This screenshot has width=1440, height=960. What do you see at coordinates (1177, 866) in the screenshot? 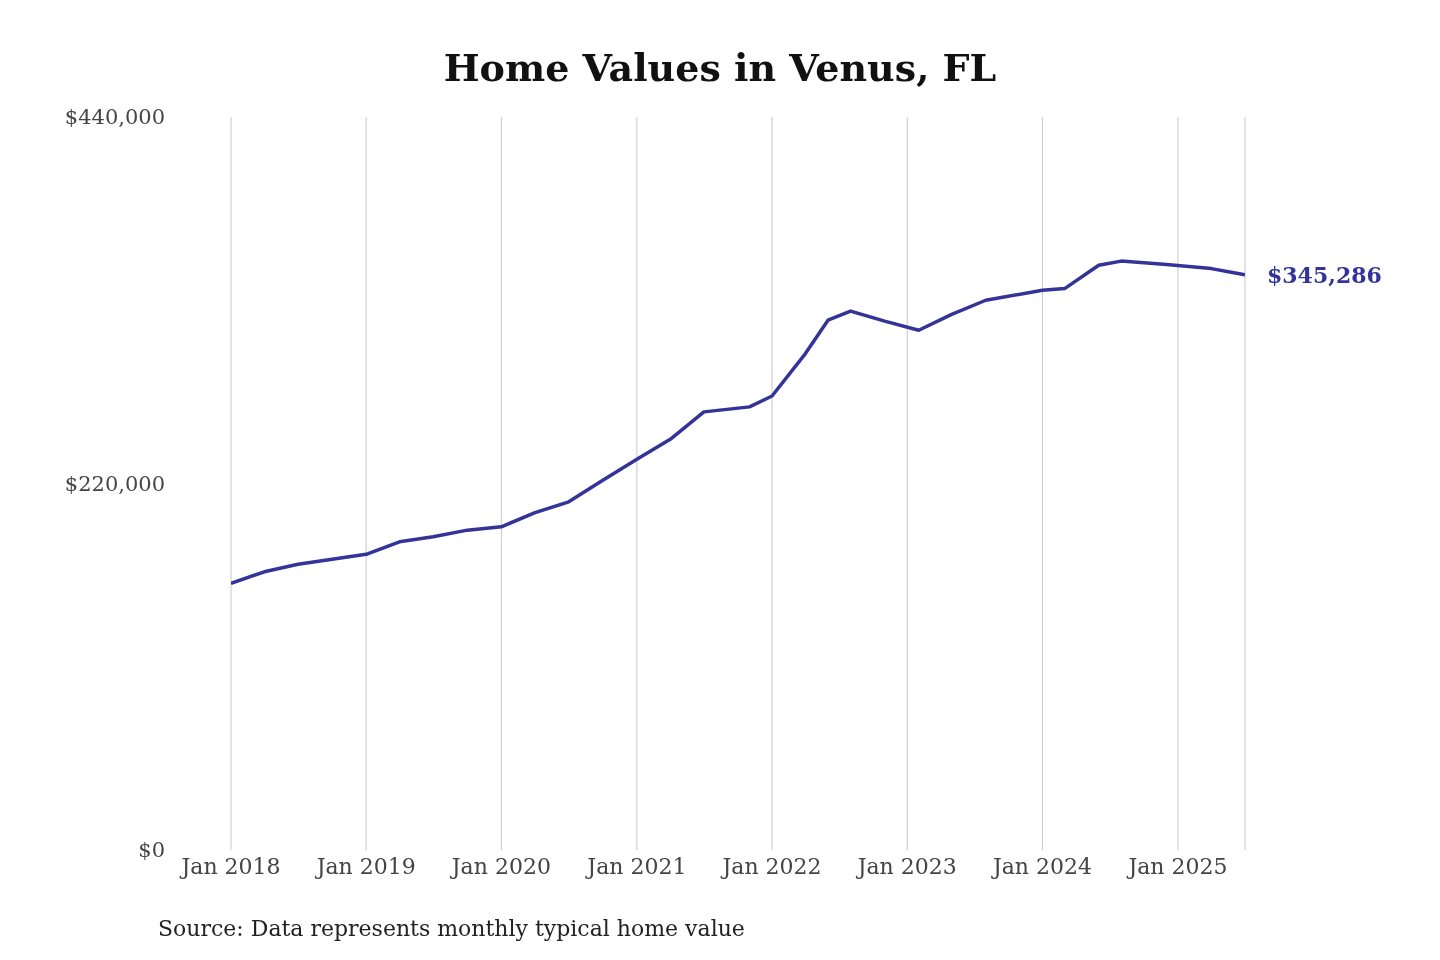
I see `x-tick-label: Jan 2025` at bounding box center [1177, 866].